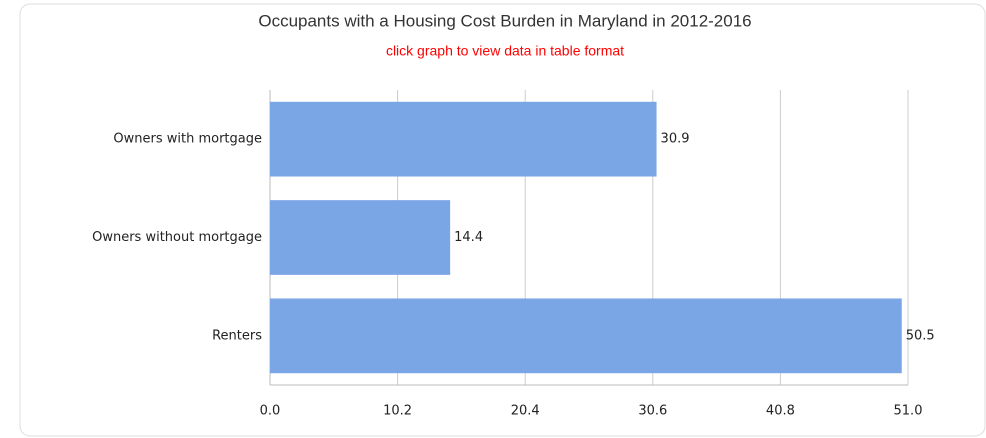 This screenshot has width=986, height=438. What do you see at coordinates (652, 411) in the screenshot?
I see `x-tick-label: 30.6` at bounding box center [652, 411].